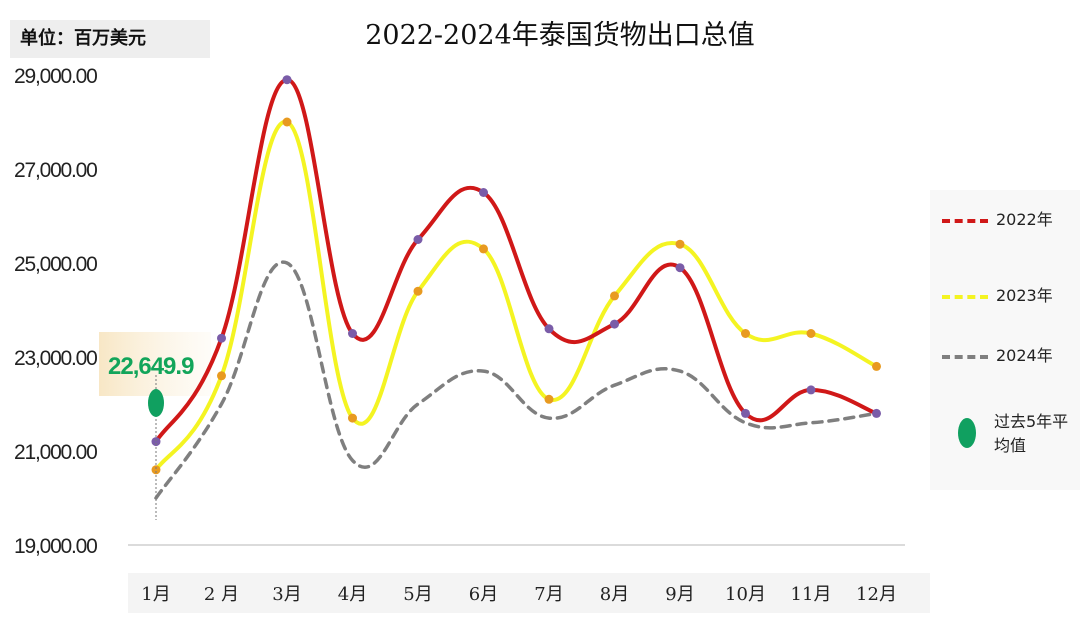 This screenshot has width=1080, height=619. I want to click on legend-average-dot, so click(967, 433).